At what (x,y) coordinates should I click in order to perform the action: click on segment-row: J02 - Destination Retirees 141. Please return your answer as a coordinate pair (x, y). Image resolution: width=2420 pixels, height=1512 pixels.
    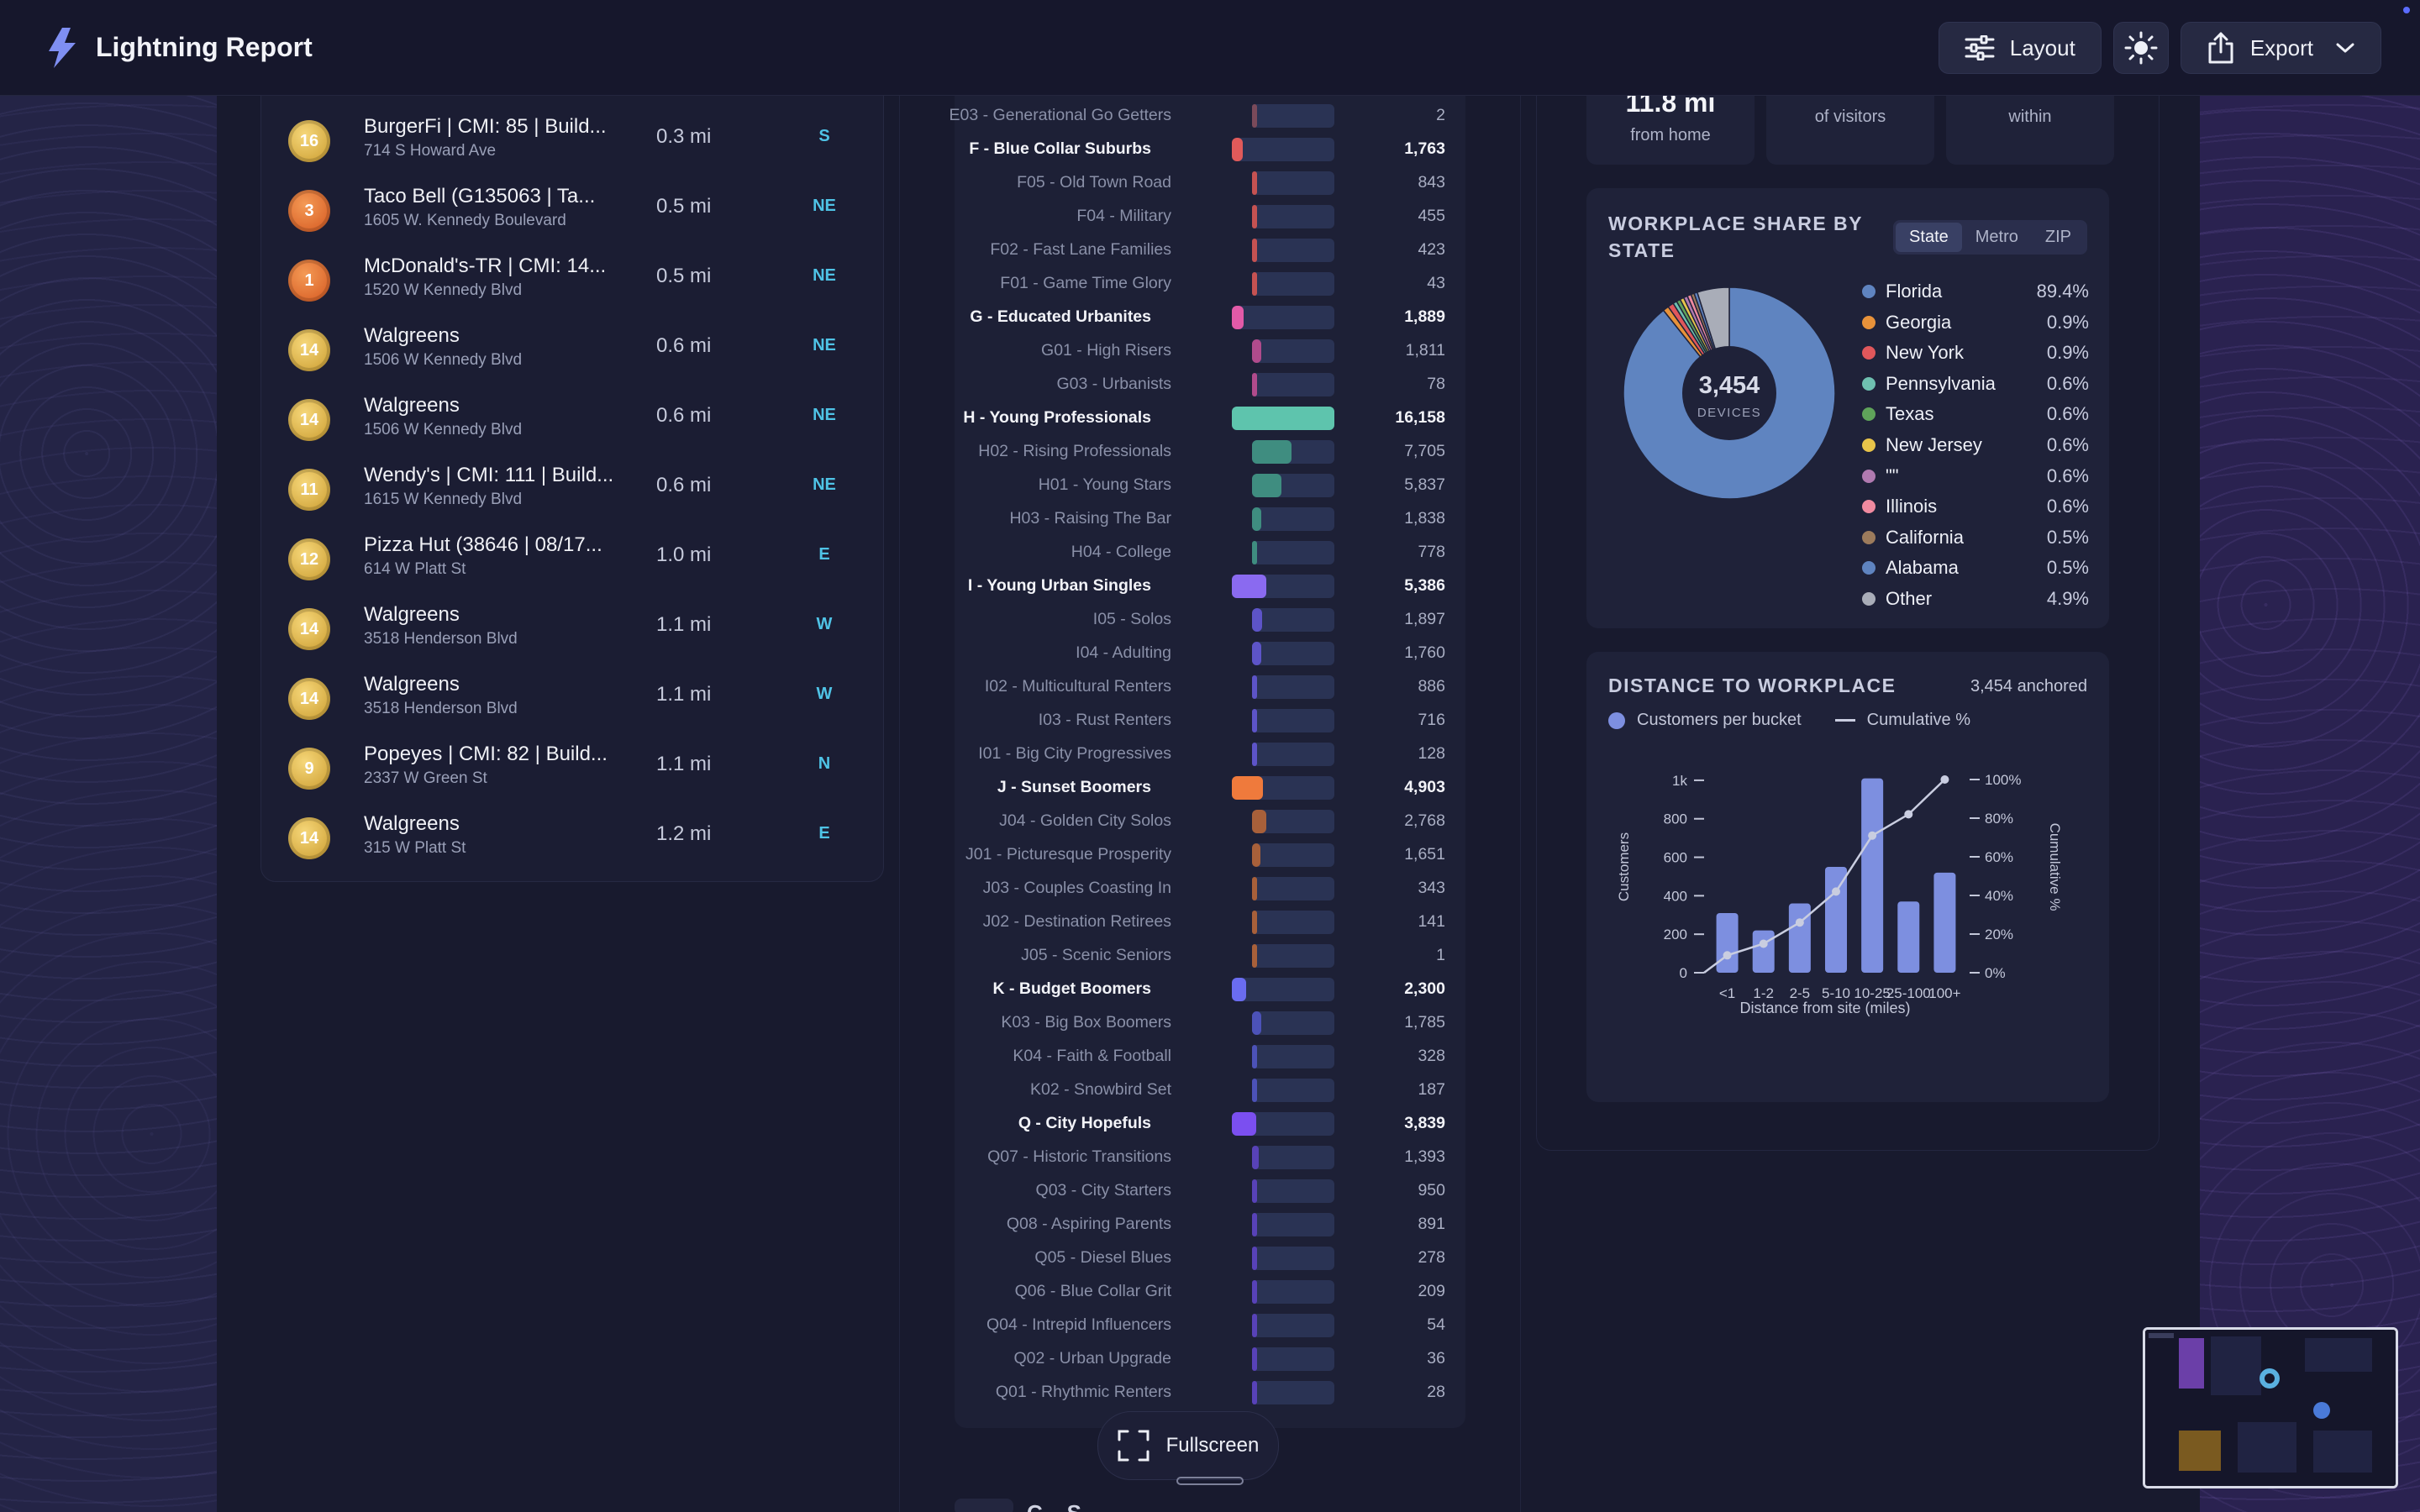
    Looking at the image, I should click on (1210, 922).